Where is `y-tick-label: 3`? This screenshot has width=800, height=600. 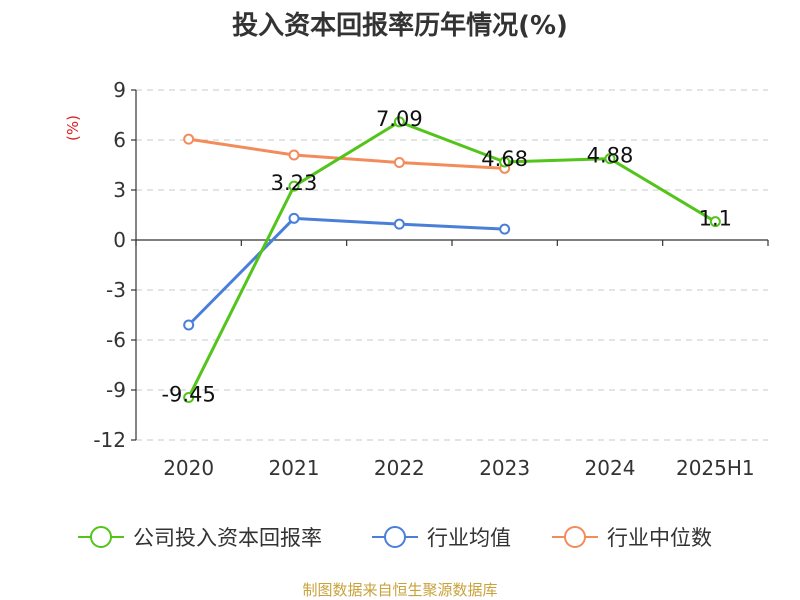 y-tick-label: 3 is located at coordinates (119, 190).